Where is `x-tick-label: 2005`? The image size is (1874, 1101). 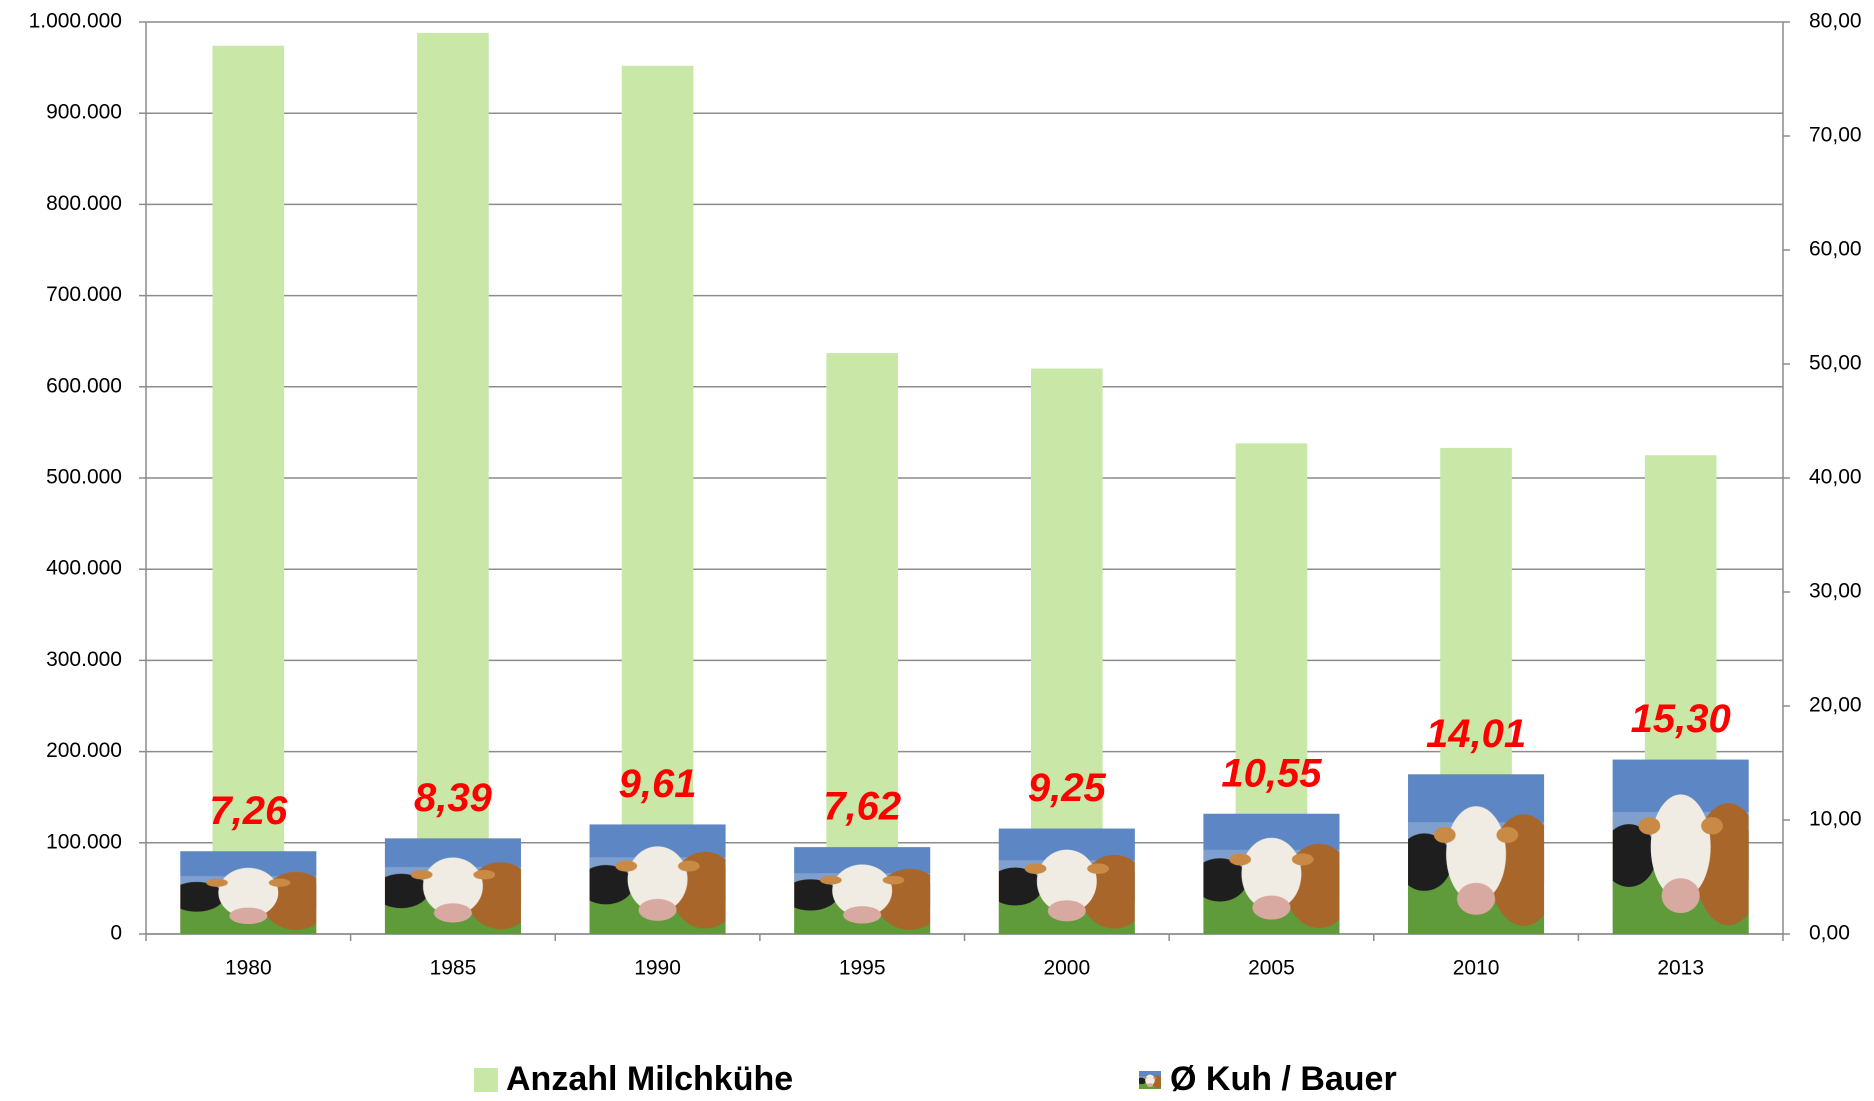 x-tick-label: 2005 is located at coordinates (1271, 968).